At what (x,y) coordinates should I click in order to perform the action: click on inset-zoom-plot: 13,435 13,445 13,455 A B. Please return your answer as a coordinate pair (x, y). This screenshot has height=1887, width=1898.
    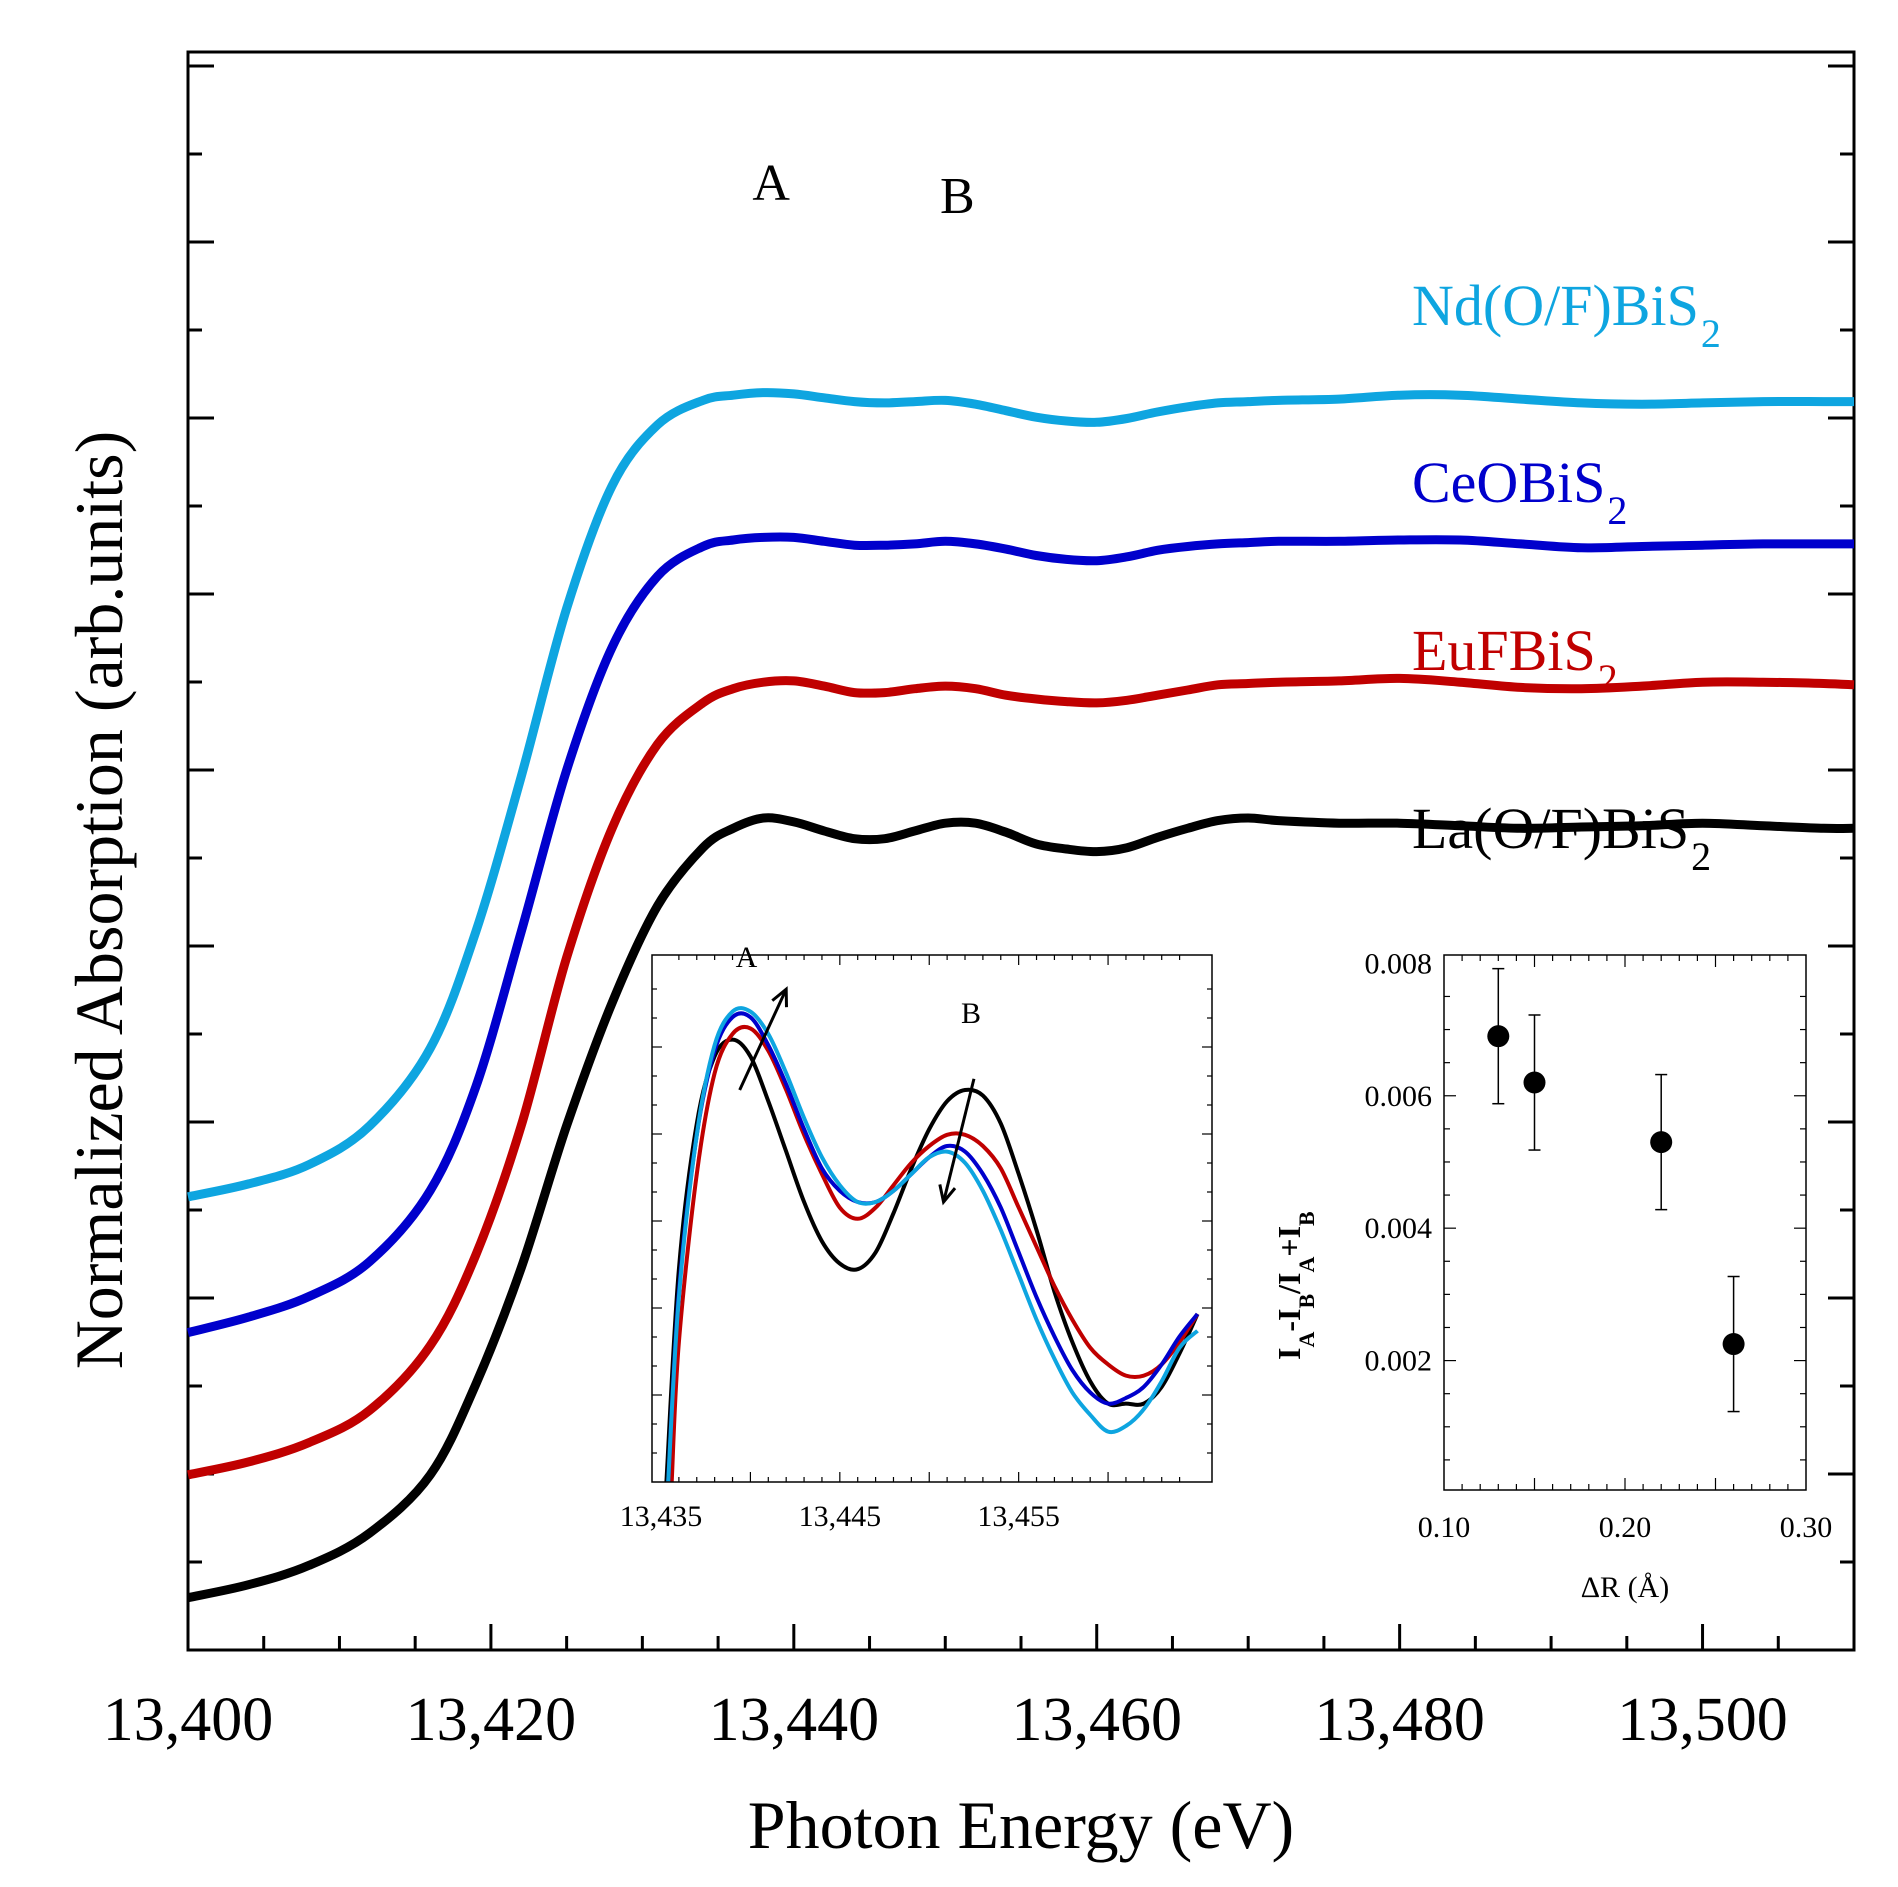
    Looking at the image, I should click on (916, 1237).